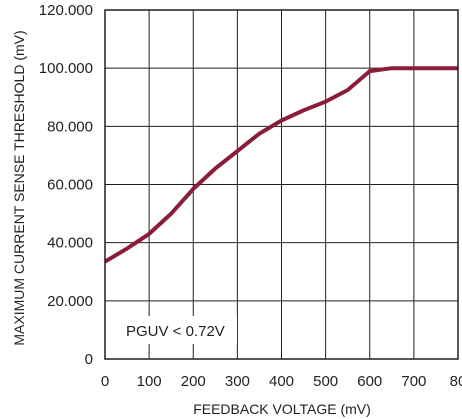  I want to click on x-tick-label-1: 100, so click(149, 381).